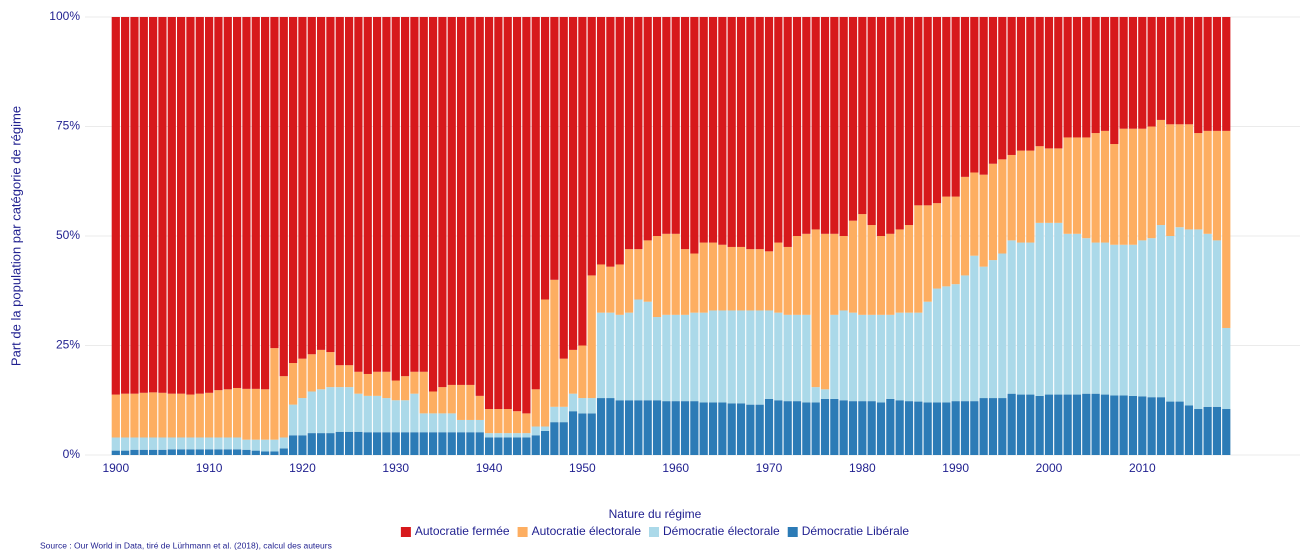 The height and width of the screenshot is (552, 1311). What do you see at coordinates (68, 126) in the screenshot?
I see `y-tick-label: 75%` at bounding box center [68, 126].